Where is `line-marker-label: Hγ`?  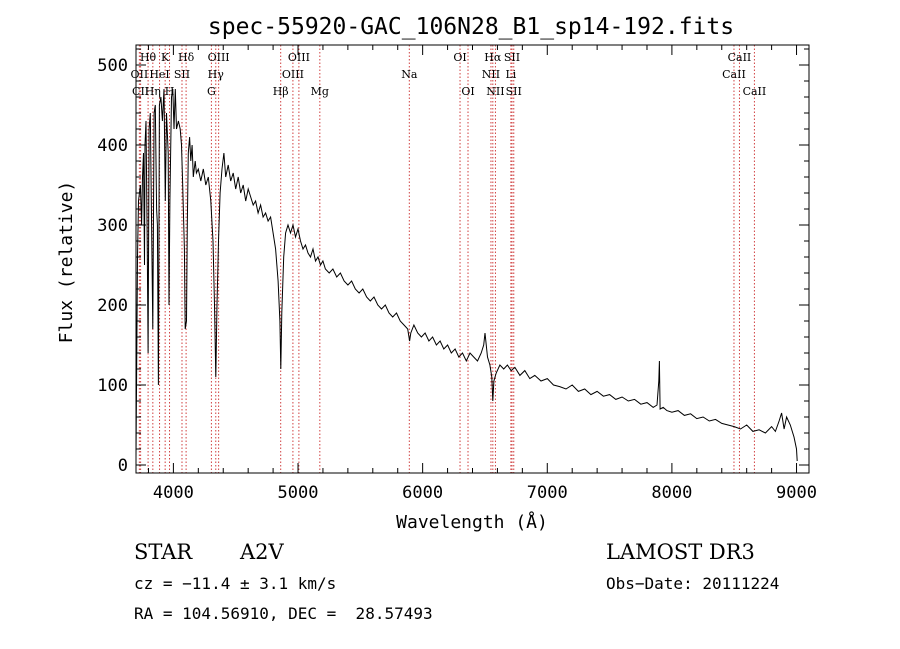
line-marker-label: Hγ is located at coordinates (216, 74).